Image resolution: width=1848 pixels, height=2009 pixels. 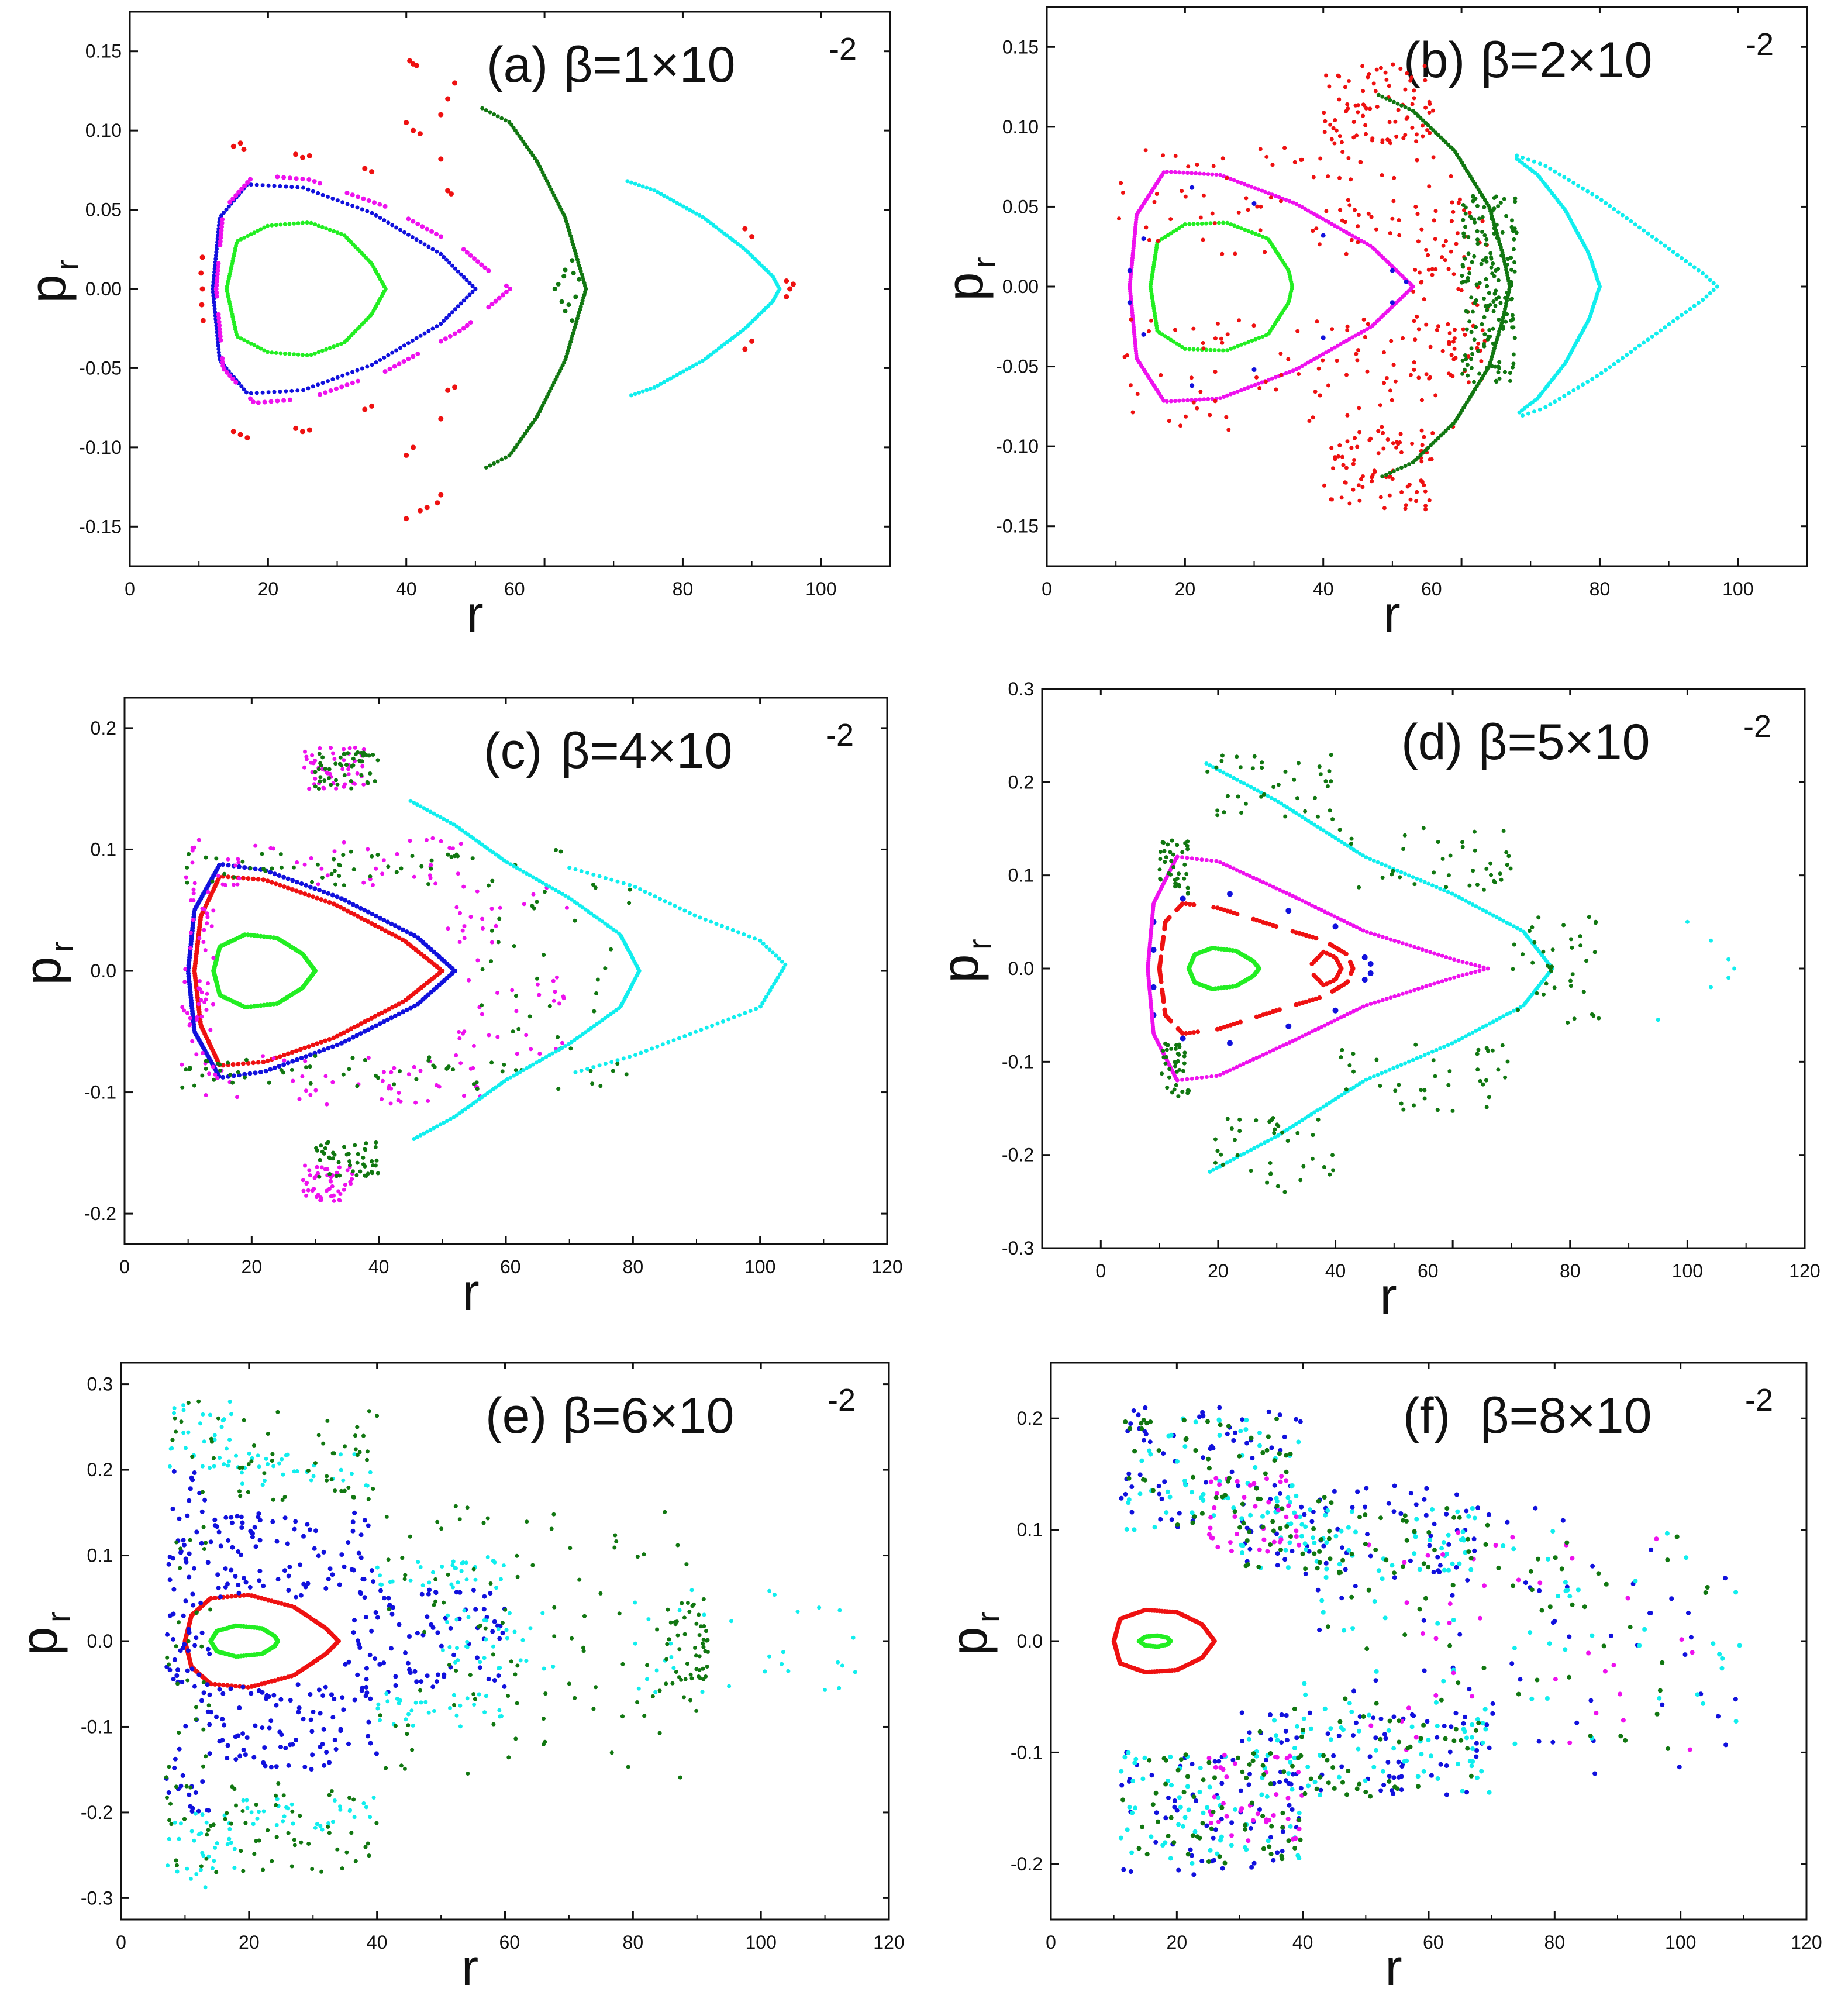 I want to click on y-axis-label-sub: r, so click(x=67, y=265).